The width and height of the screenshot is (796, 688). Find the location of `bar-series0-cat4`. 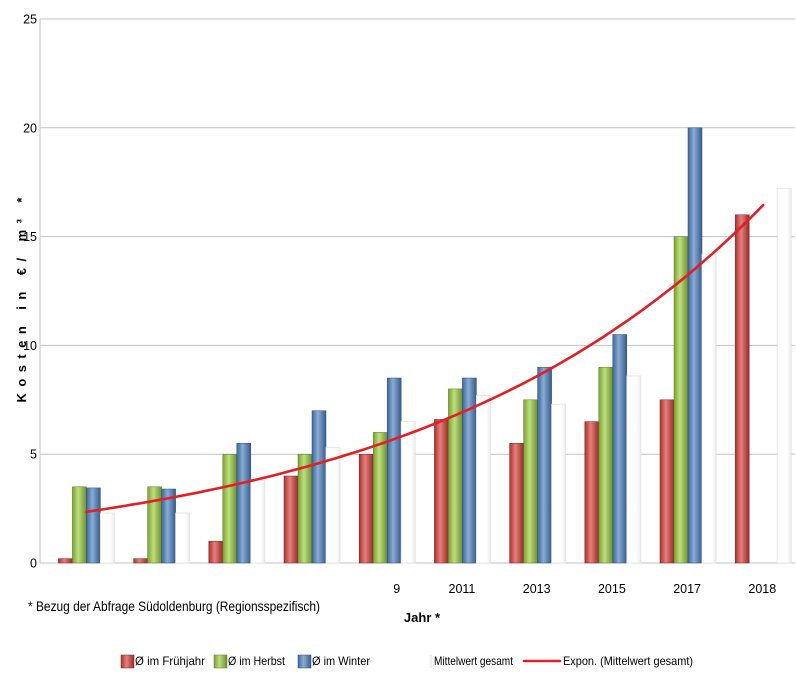

bar-series0-cat4 is located at coordinates (366, 508).